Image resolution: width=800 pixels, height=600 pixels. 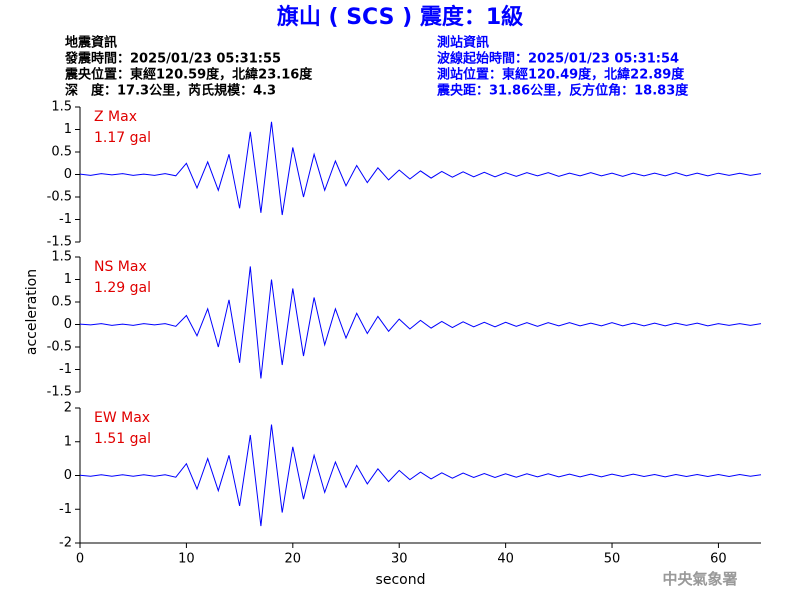 I want to click on x-tick-label: 20, so click(x=293, y=559).